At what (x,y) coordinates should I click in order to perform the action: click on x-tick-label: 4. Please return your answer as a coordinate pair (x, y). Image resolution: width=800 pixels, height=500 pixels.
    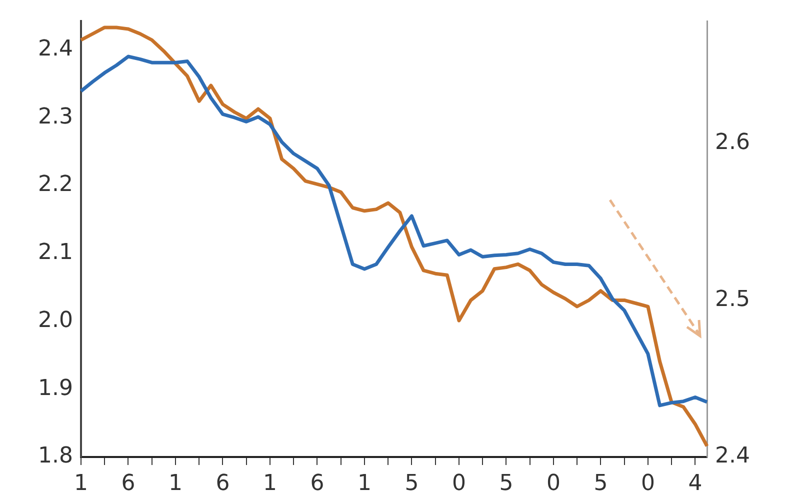
    Looking at the image, I should click on (695, 483).